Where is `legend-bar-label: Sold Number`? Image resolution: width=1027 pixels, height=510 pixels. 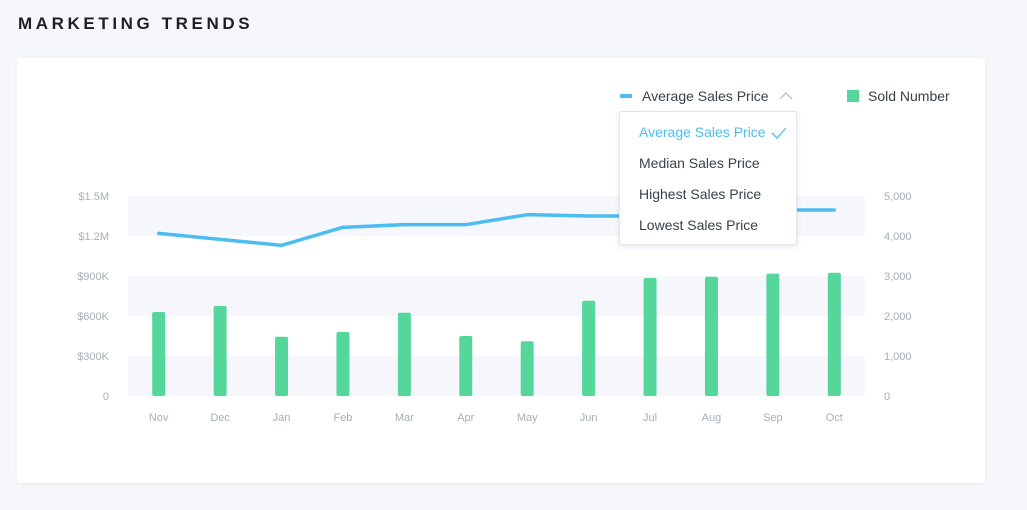 legend-bar-label: Sold Number is located at coordinates (909, 96).